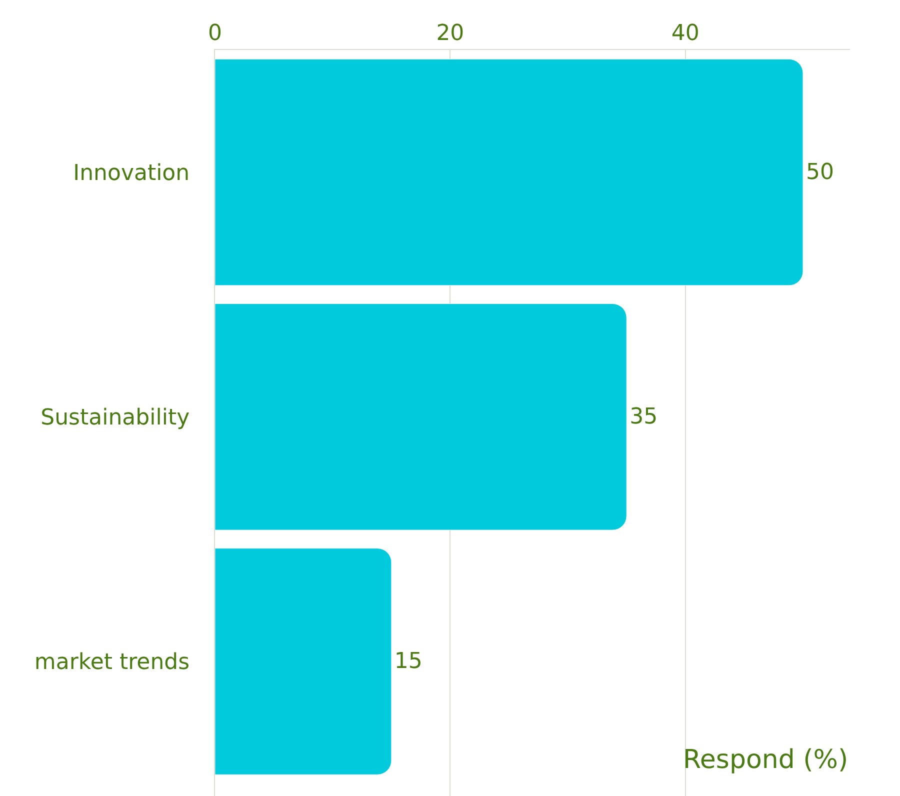  Describe the element at coordinates (215, 33) in the screenshot. I see `x-tick-label: 0` at that location.